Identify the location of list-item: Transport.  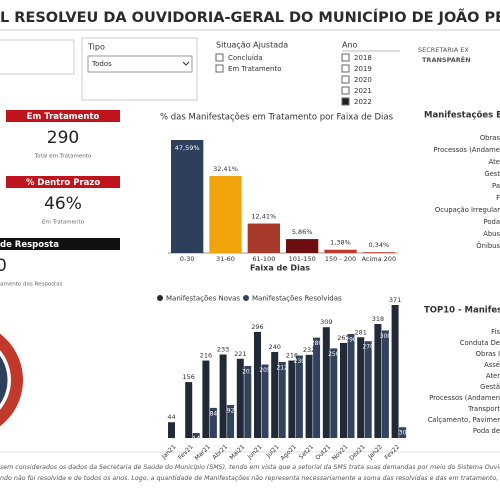
(483, 409).